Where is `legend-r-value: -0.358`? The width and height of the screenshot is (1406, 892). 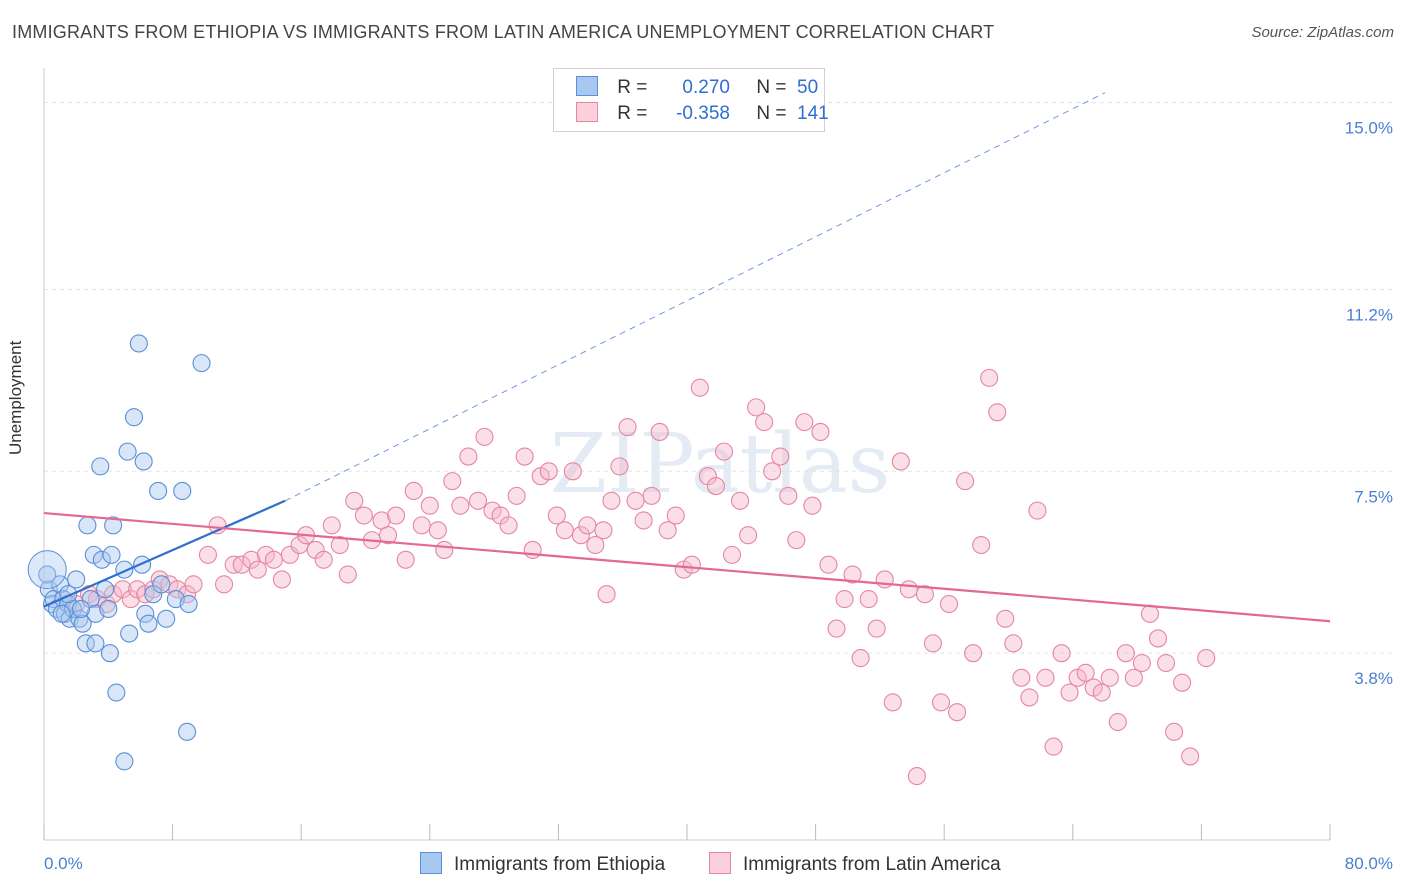 legend-r-value: -0.358 is located at coordinates (703, 113).